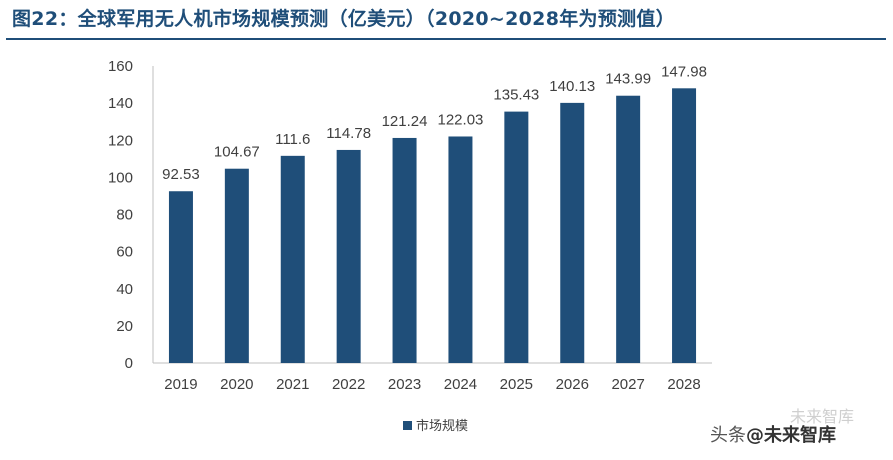 This screenshot has width=893, height=460. What do you see at coordinates (124, 326) in the screenshot?
I see `y-tick-label: 20` at bounding box center [124, 326].